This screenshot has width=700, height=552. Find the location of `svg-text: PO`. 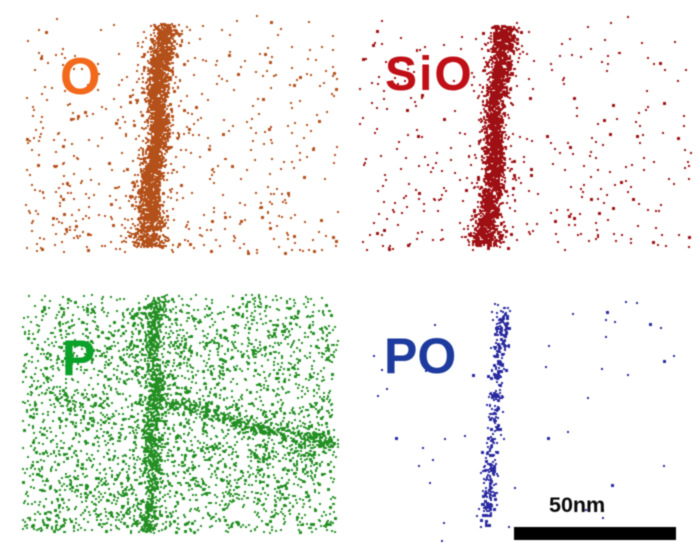

svg-text: PO is located at coordinates (420, 356).